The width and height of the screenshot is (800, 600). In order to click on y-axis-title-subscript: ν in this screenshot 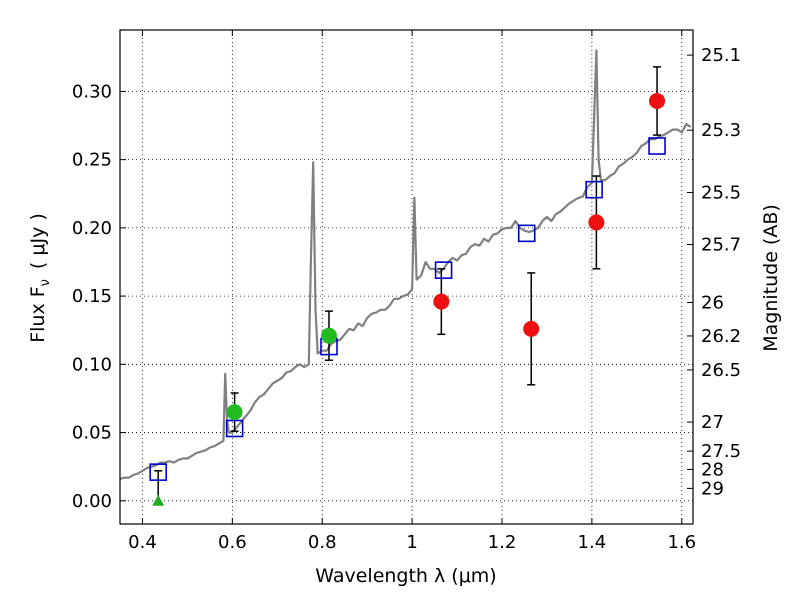, I will do `click(45, 282)`.